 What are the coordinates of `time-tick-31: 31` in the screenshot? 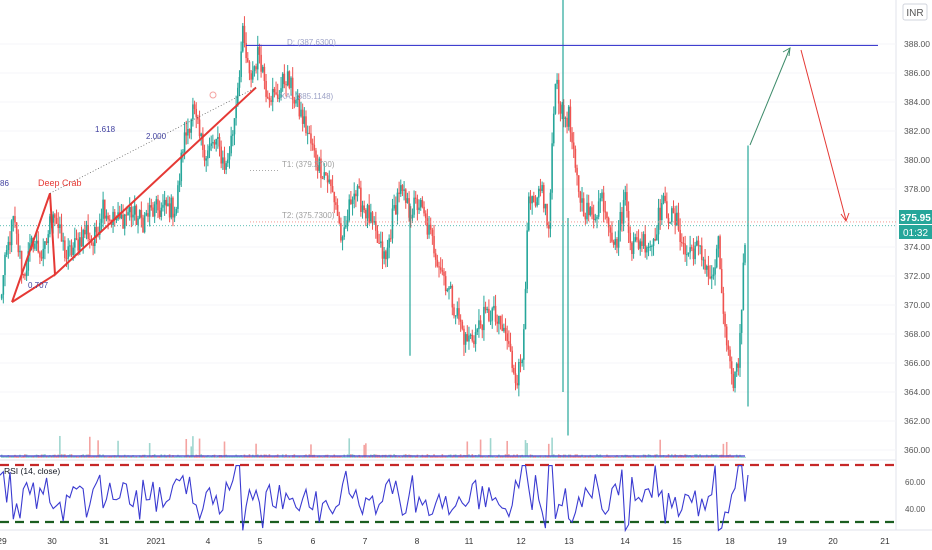 It's located at (104, 541).